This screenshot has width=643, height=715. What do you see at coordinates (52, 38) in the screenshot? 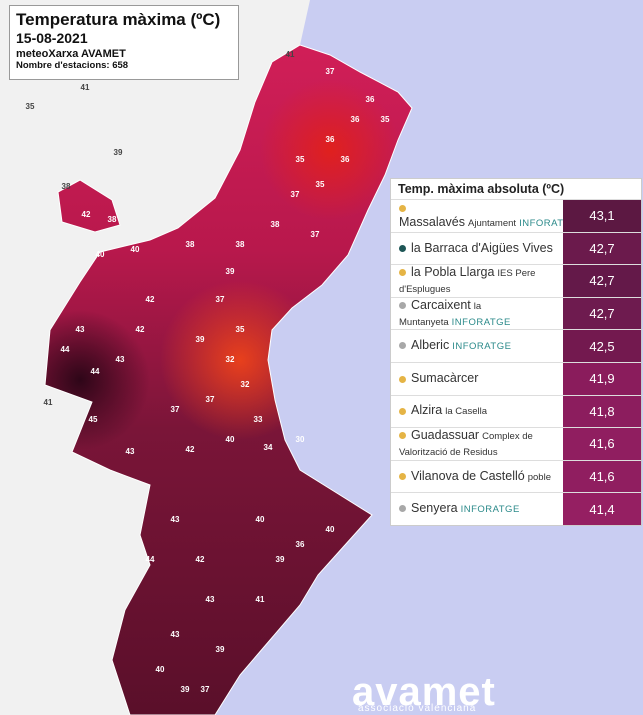
I see `date: 15-08-2021` at bounding box center [52, 38].